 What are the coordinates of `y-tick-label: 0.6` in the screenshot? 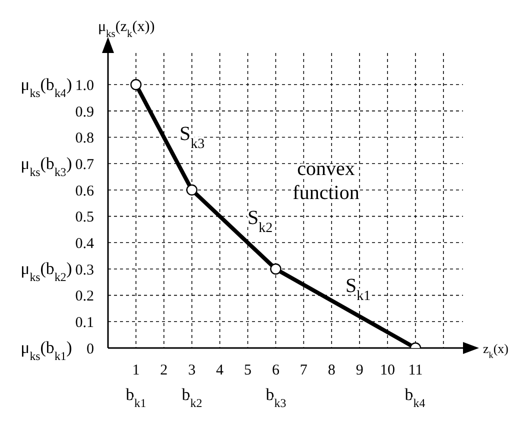 It's located at (84, 191).